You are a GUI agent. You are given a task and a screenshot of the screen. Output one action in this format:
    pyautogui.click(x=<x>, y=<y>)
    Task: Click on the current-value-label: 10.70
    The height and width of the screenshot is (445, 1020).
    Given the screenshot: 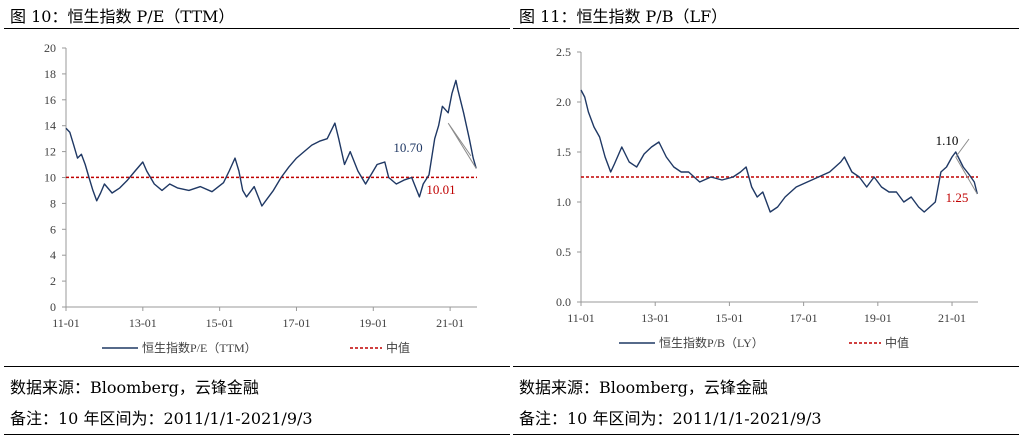 What is the action you would take?
    pyautogui.click(x=407, y=147)
    